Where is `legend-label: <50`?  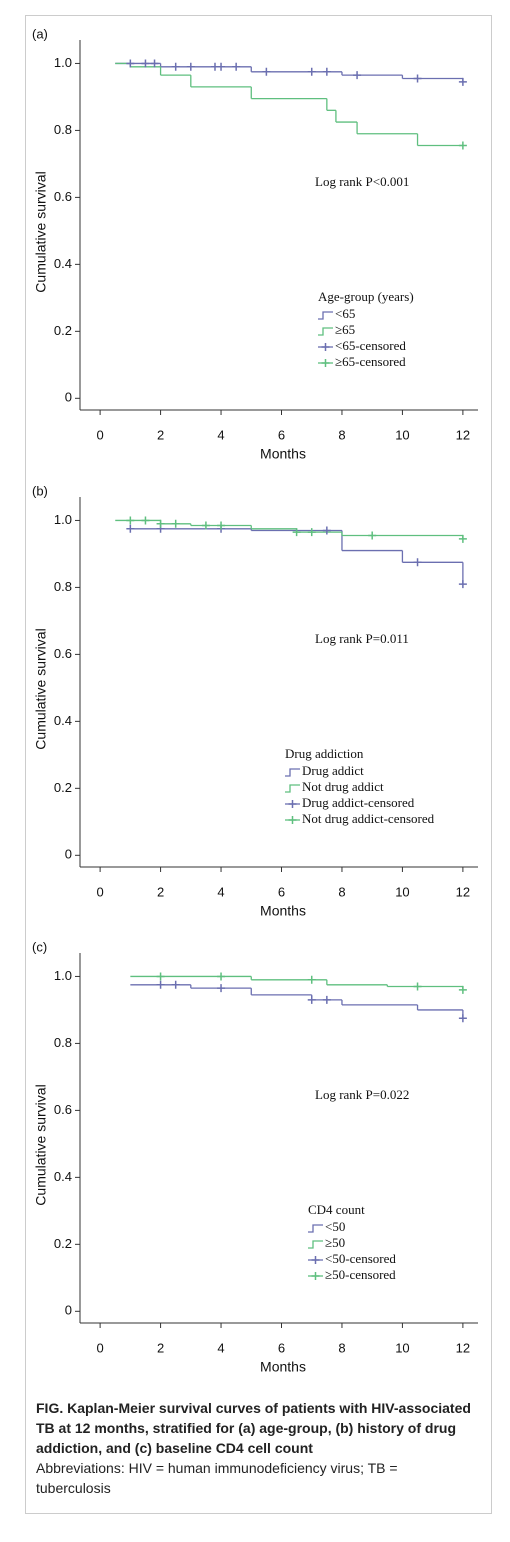
legend-label: <50 is located at coordinates (335, 1226).